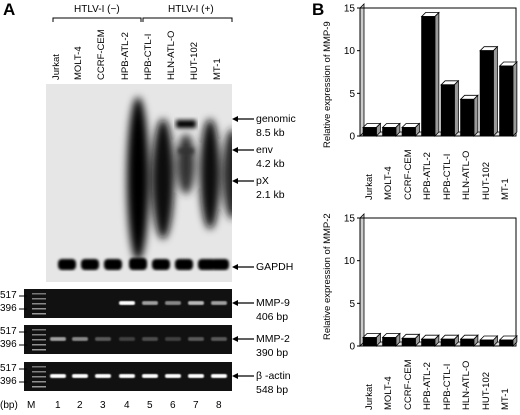  I want to click on ytick-label-0-3: 15, so click(350, 9).